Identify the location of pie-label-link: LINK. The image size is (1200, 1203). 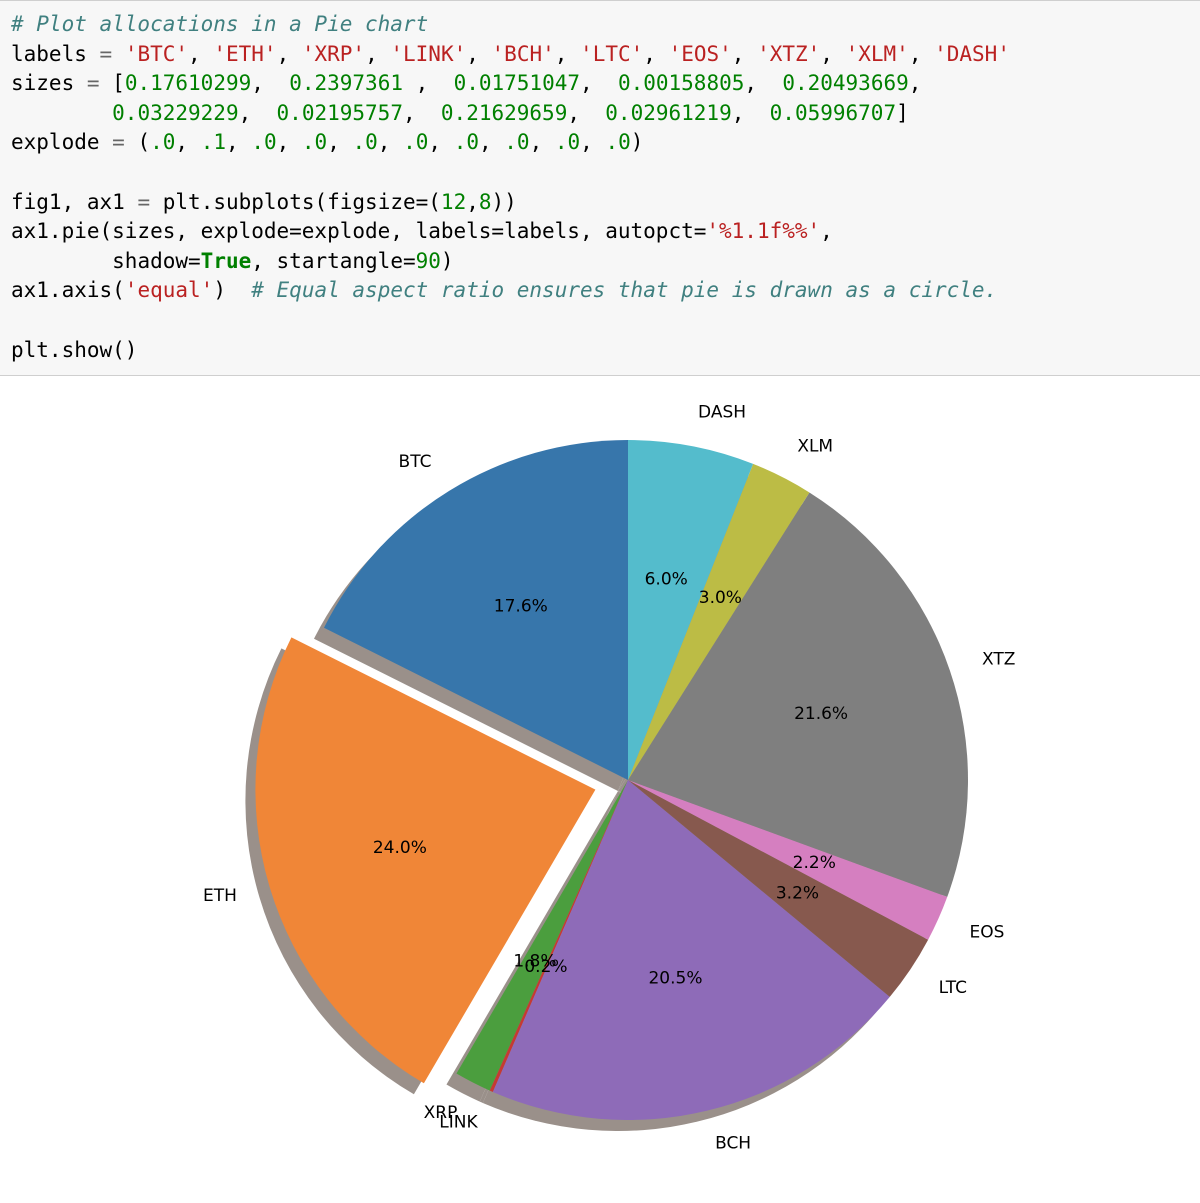
(458, 1122).